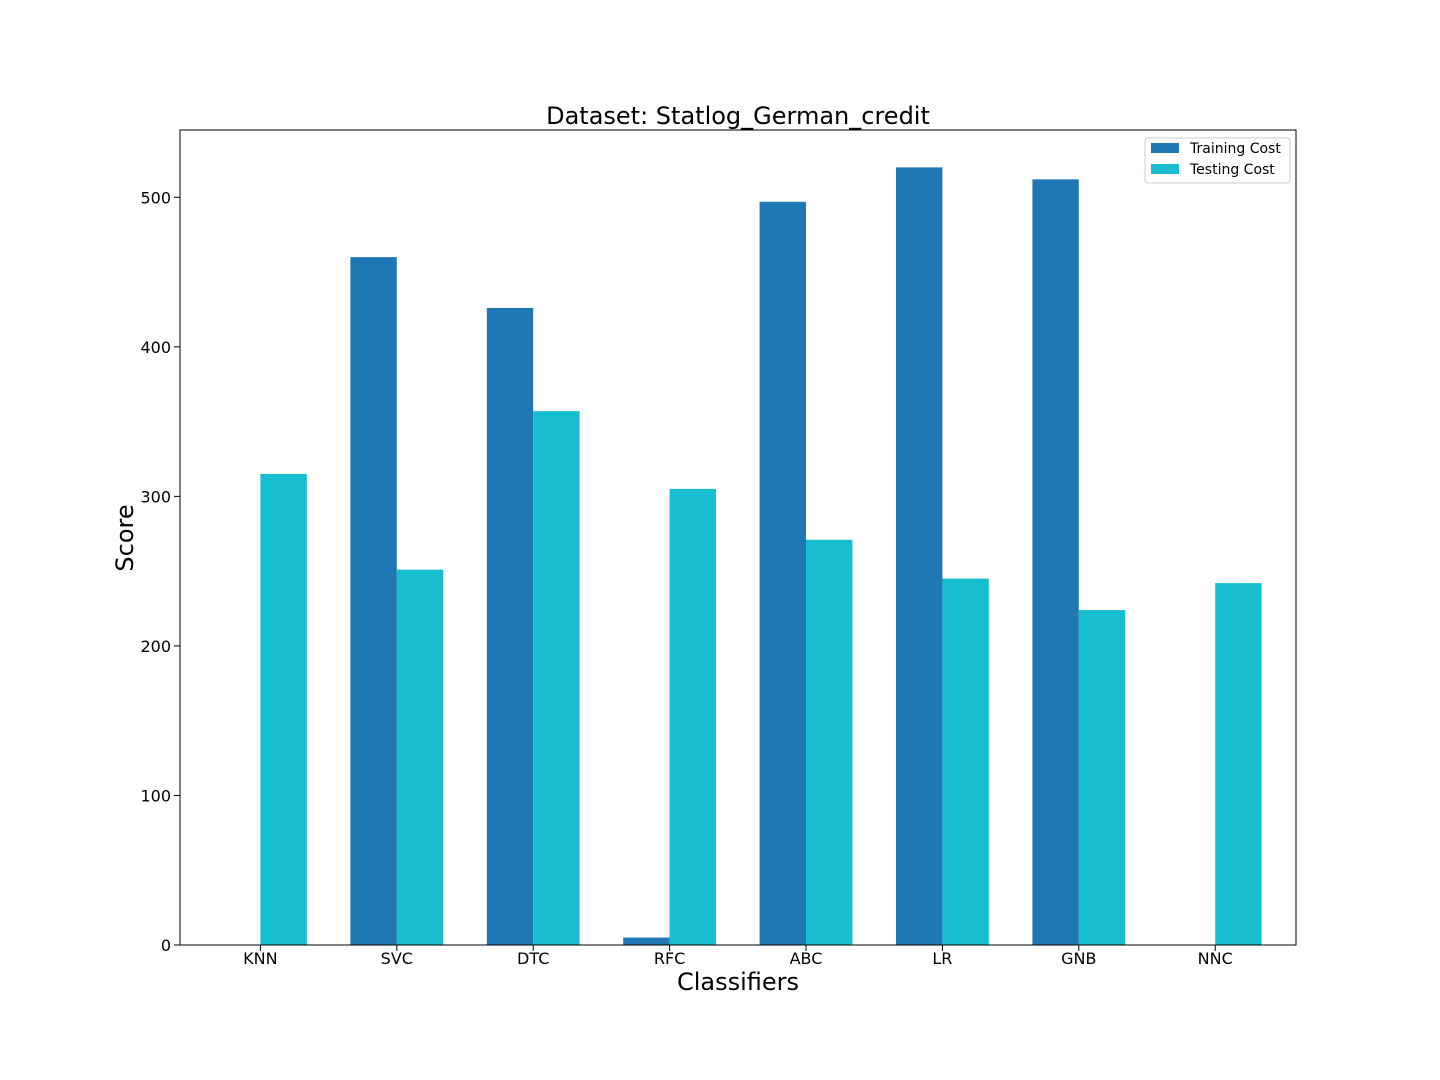 Image resolution: width=1440 pixels, height=1080 pixels. What do you see at coordinates (670, 958) in the screenshot?
I see `x-tick-label-rfc: RFC` at bounding box center [670, 958].